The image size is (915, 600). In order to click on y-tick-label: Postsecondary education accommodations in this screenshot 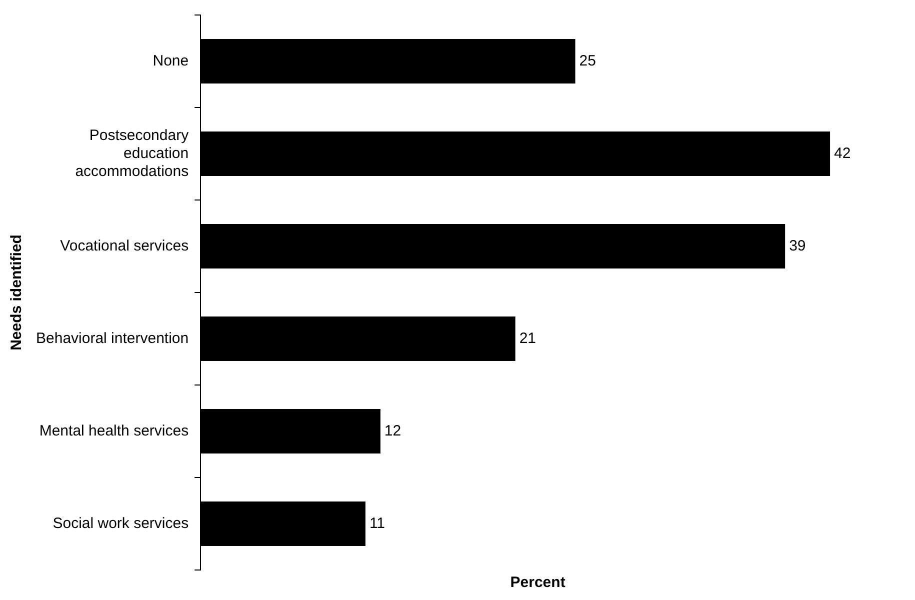, I will do `click(132, 153)`.